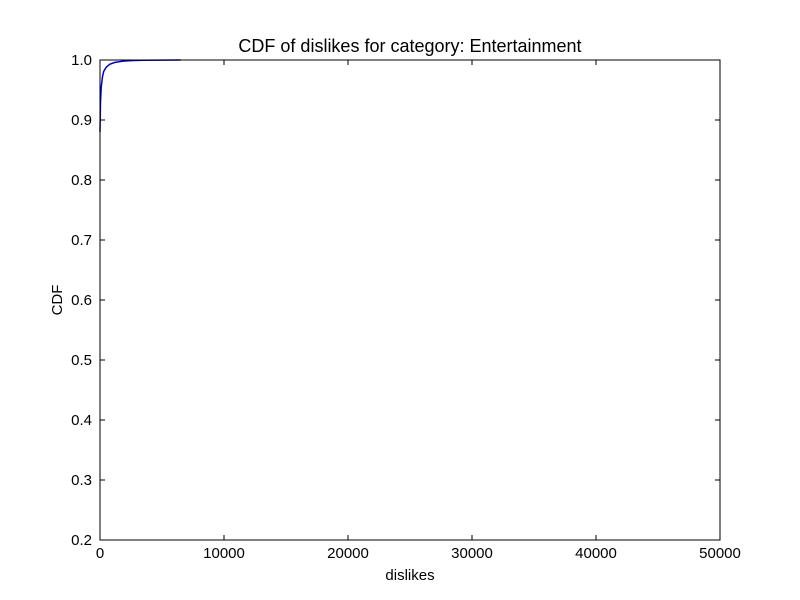 This screenshot has width=800, height=600. What do you see at coordinates (348, 553) in the screenshot?
I see `x-tick-label: 20000` at bounding box center [348, 553].